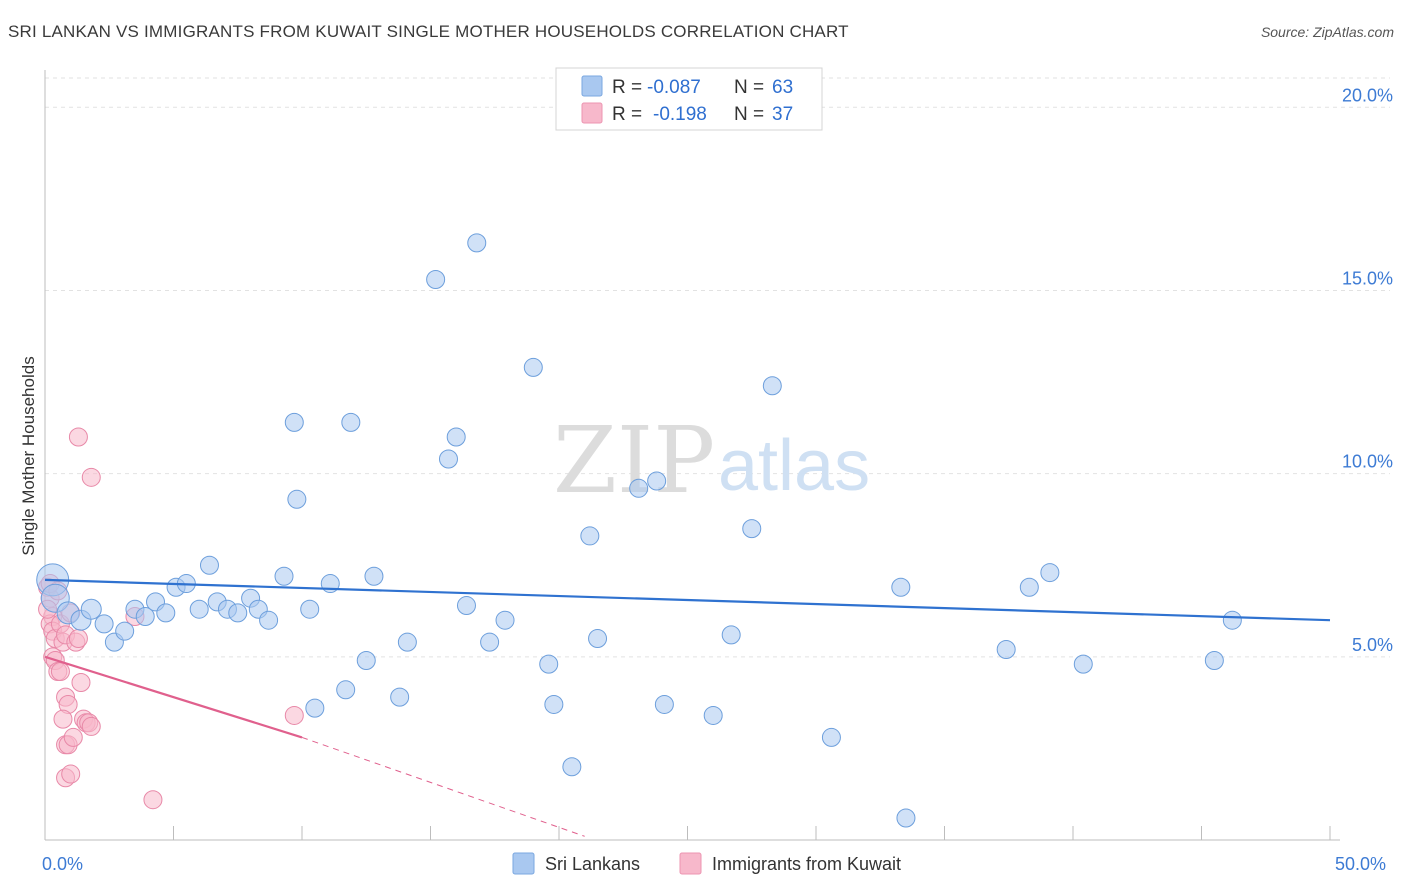  I want to click on bottom-legend-label-sri-lankans: Sri Lankans, so click(592, 864).